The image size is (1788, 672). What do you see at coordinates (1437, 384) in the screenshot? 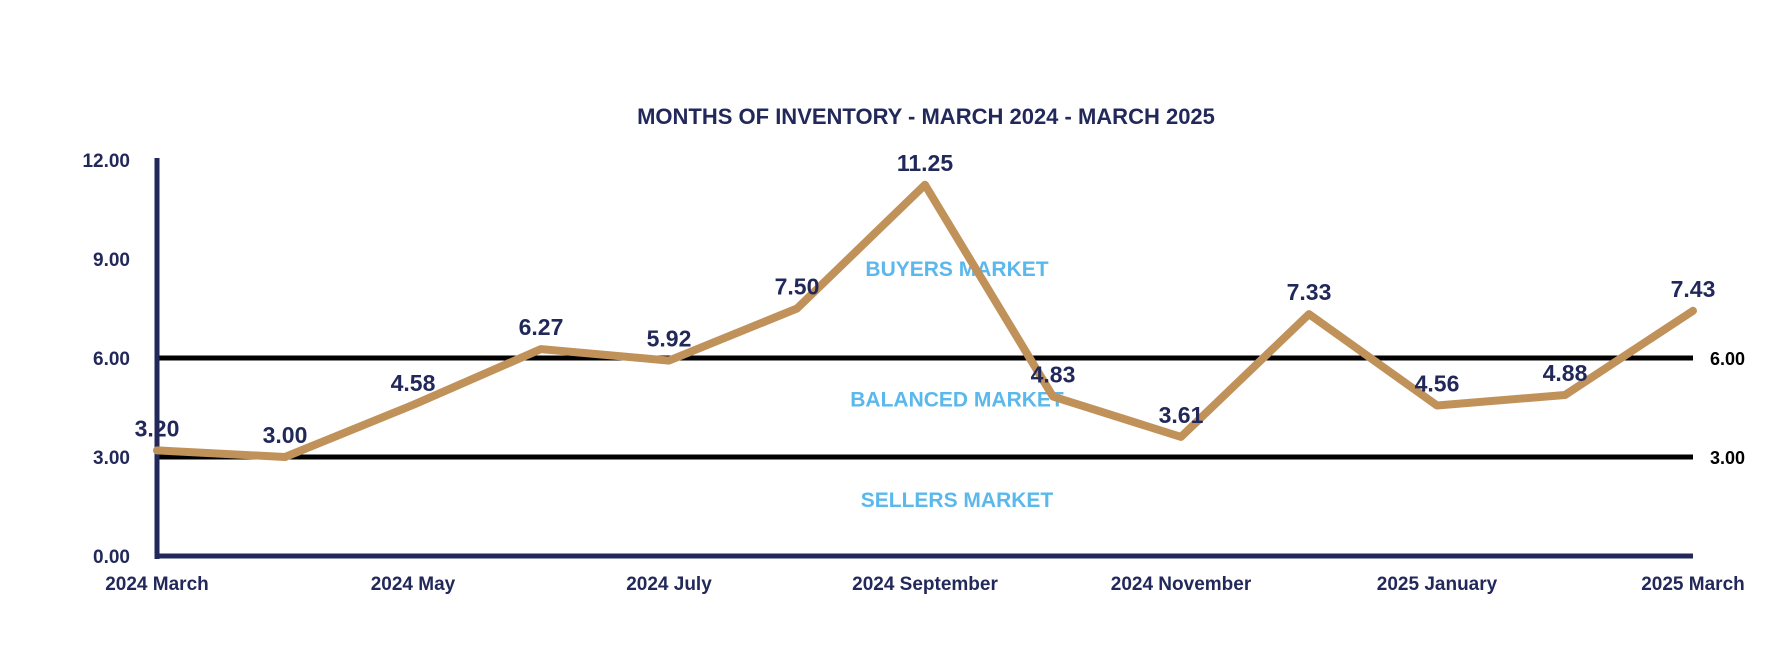
I see `data-label: 4.56` at bounding box center [1437, 384].